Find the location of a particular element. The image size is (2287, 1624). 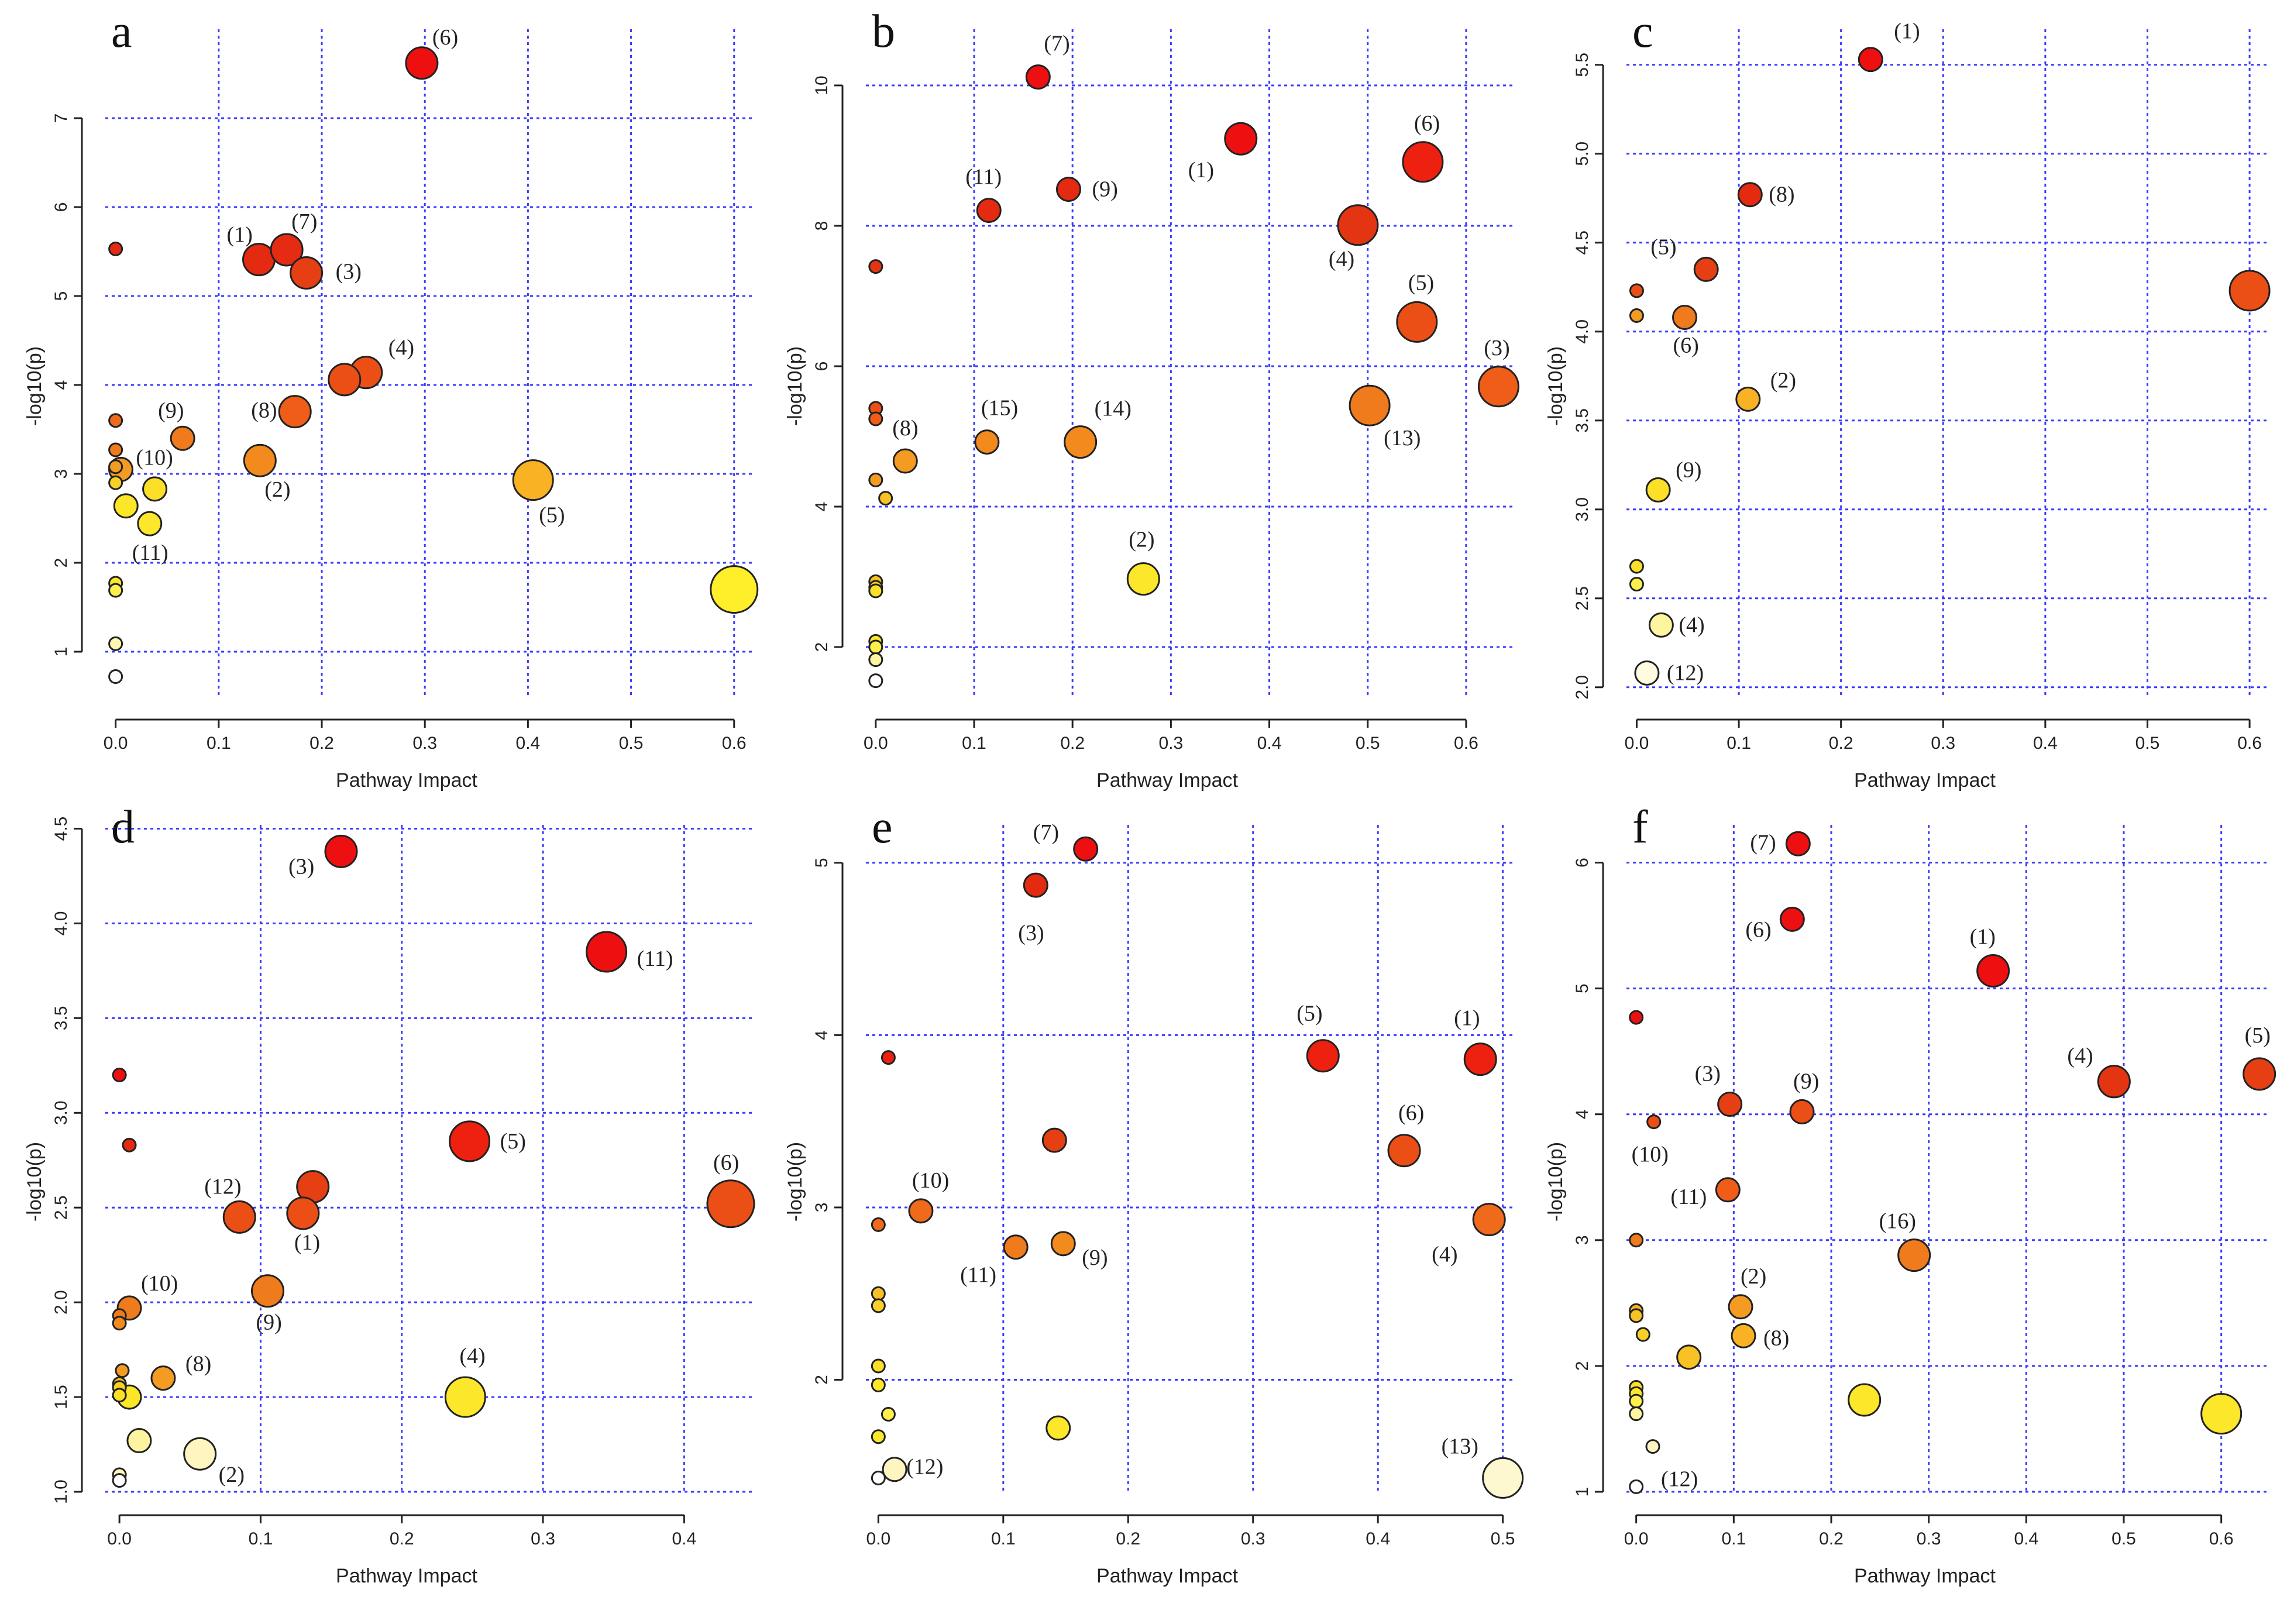

y-tick-label: 1 is located at coordinates (61, 652).